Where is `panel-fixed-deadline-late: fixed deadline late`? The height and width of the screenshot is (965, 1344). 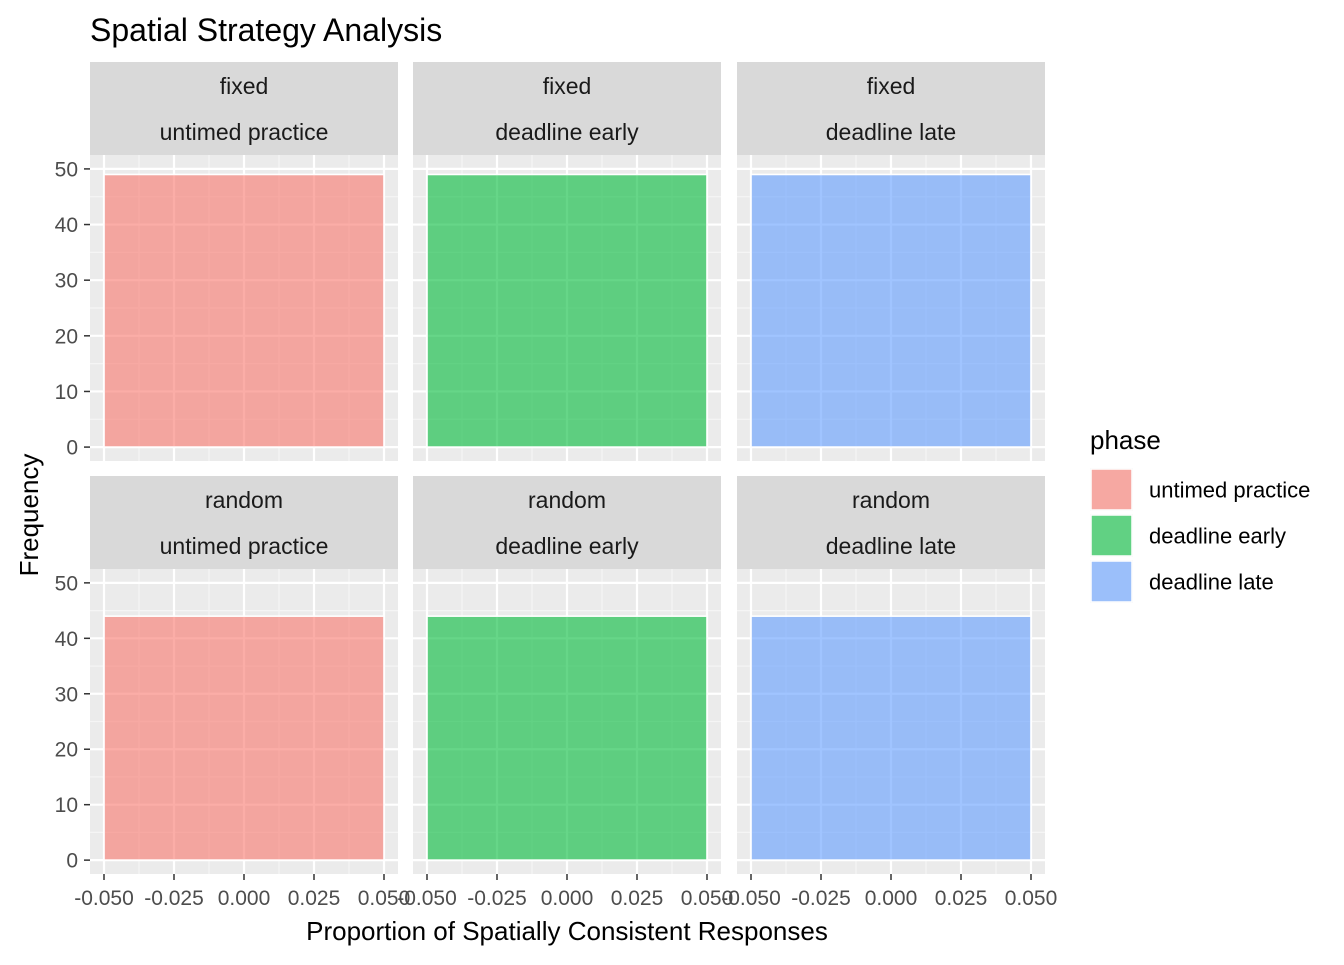
panel-fixed-deadline-late: fixed deadline late is located at coordinates (891, 261).